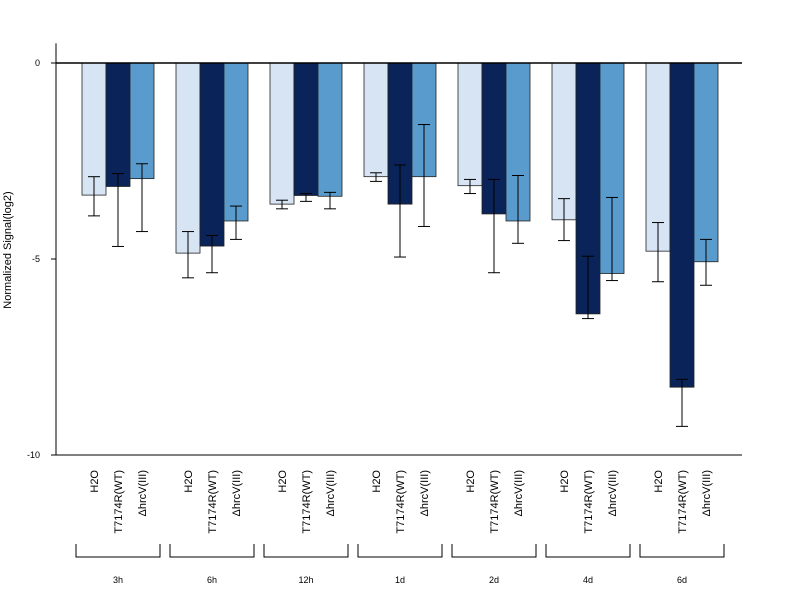 This screenshot has height=600, width=800. I want to click on group-label: 6h, so click(212, 580).